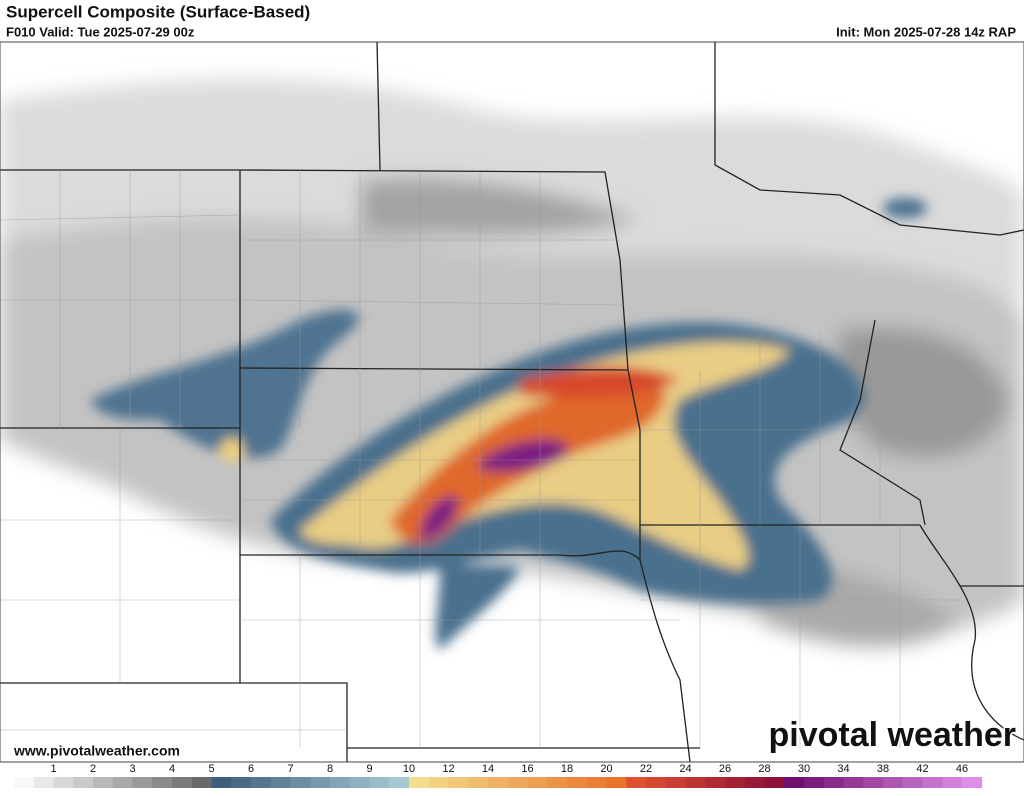  Describe the element at coordinates (922, 769) in the screenshot. I see `colorbar-label: 42` at that location.